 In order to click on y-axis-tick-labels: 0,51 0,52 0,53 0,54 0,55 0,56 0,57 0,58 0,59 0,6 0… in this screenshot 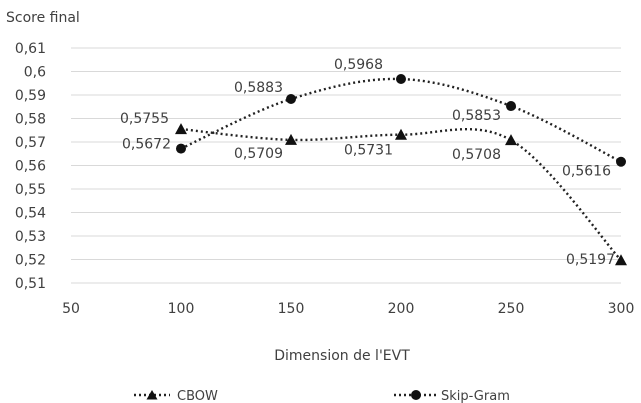, I will do `click(30, 166)`.